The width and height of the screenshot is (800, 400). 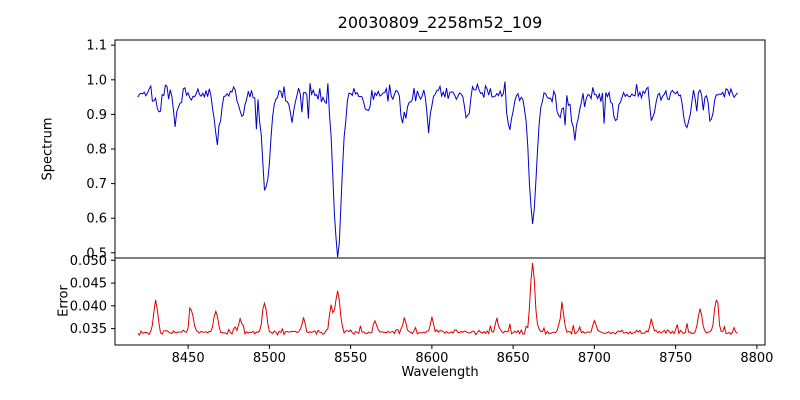 What do you see at coordinates (269, 358) in the screenshot?
I see `svg-text: 8500` at bounding box center [269, 358].